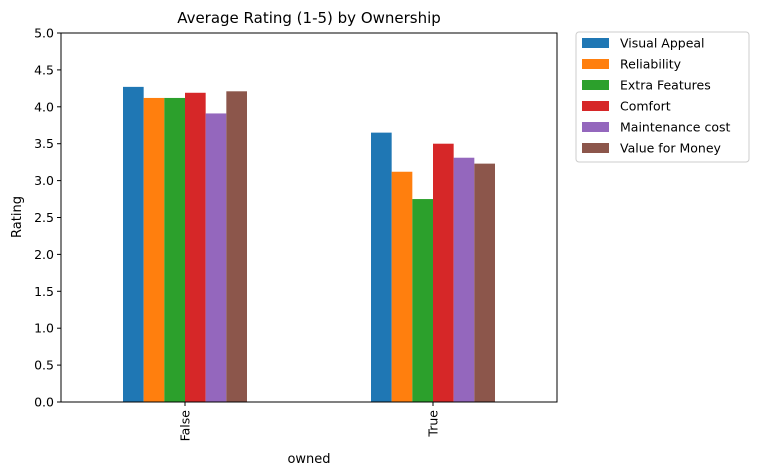  I want to click on y-tick-label: 4.5, so click(44, 69).